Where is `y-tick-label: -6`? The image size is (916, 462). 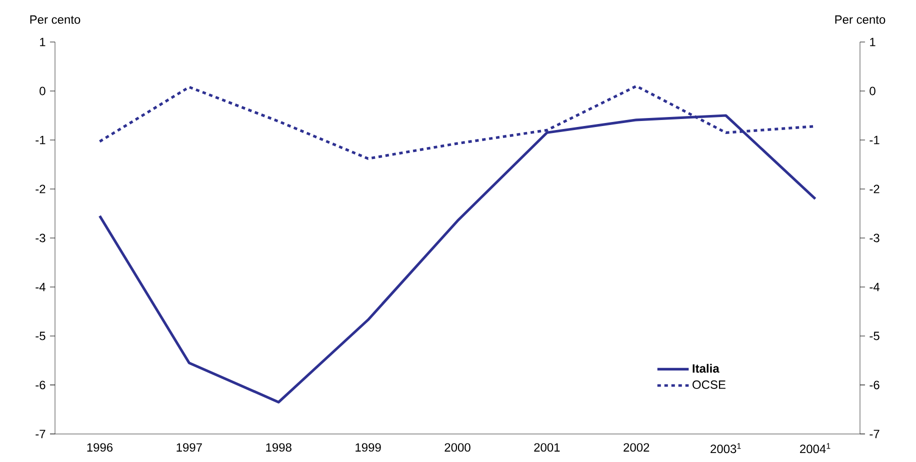
y-tick-label: -6 is located at coordinates (41, 385).